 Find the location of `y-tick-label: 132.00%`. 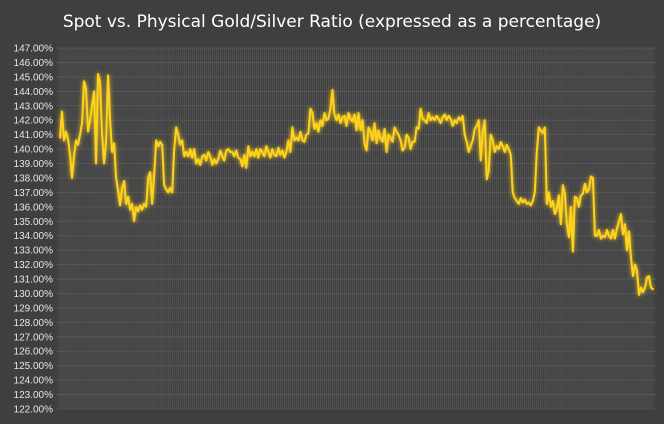

y-tick-label: 132.00% is located at coordinates (34, 265).